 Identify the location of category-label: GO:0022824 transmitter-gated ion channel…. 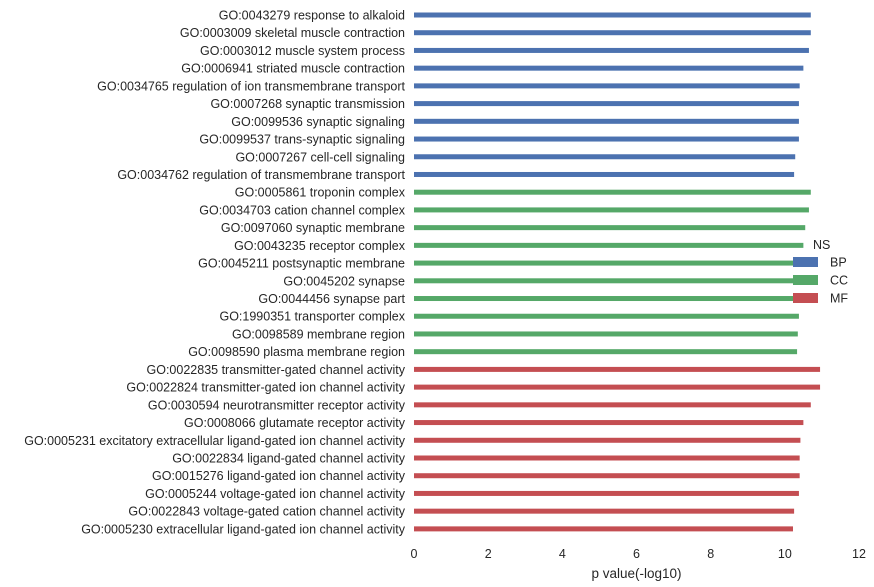
(265, 388).